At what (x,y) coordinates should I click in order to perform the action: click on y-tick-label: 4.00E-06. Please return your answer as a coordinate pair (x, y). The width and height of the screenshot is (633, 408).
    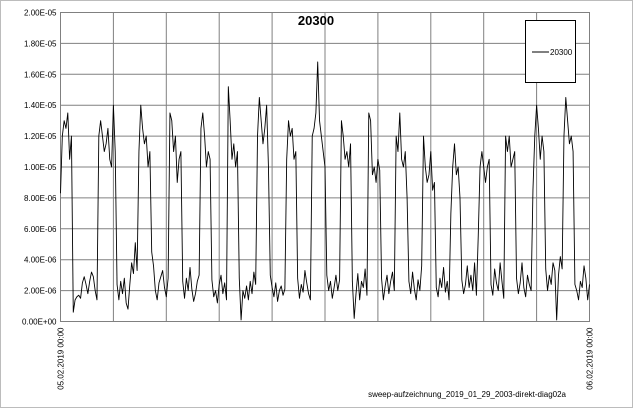
    Looking at the image, I should click on (40, 260).